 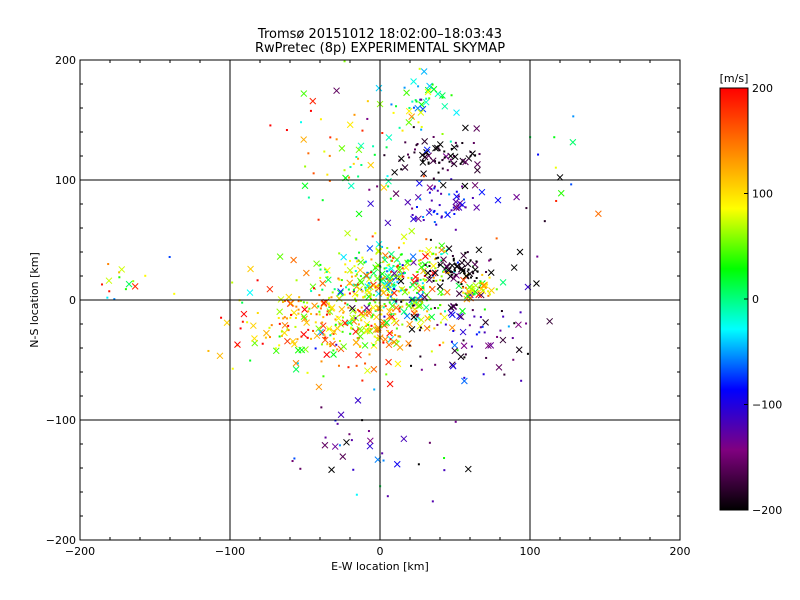 I want to click on x-tick-label: 100, so click(x=530, y=551).